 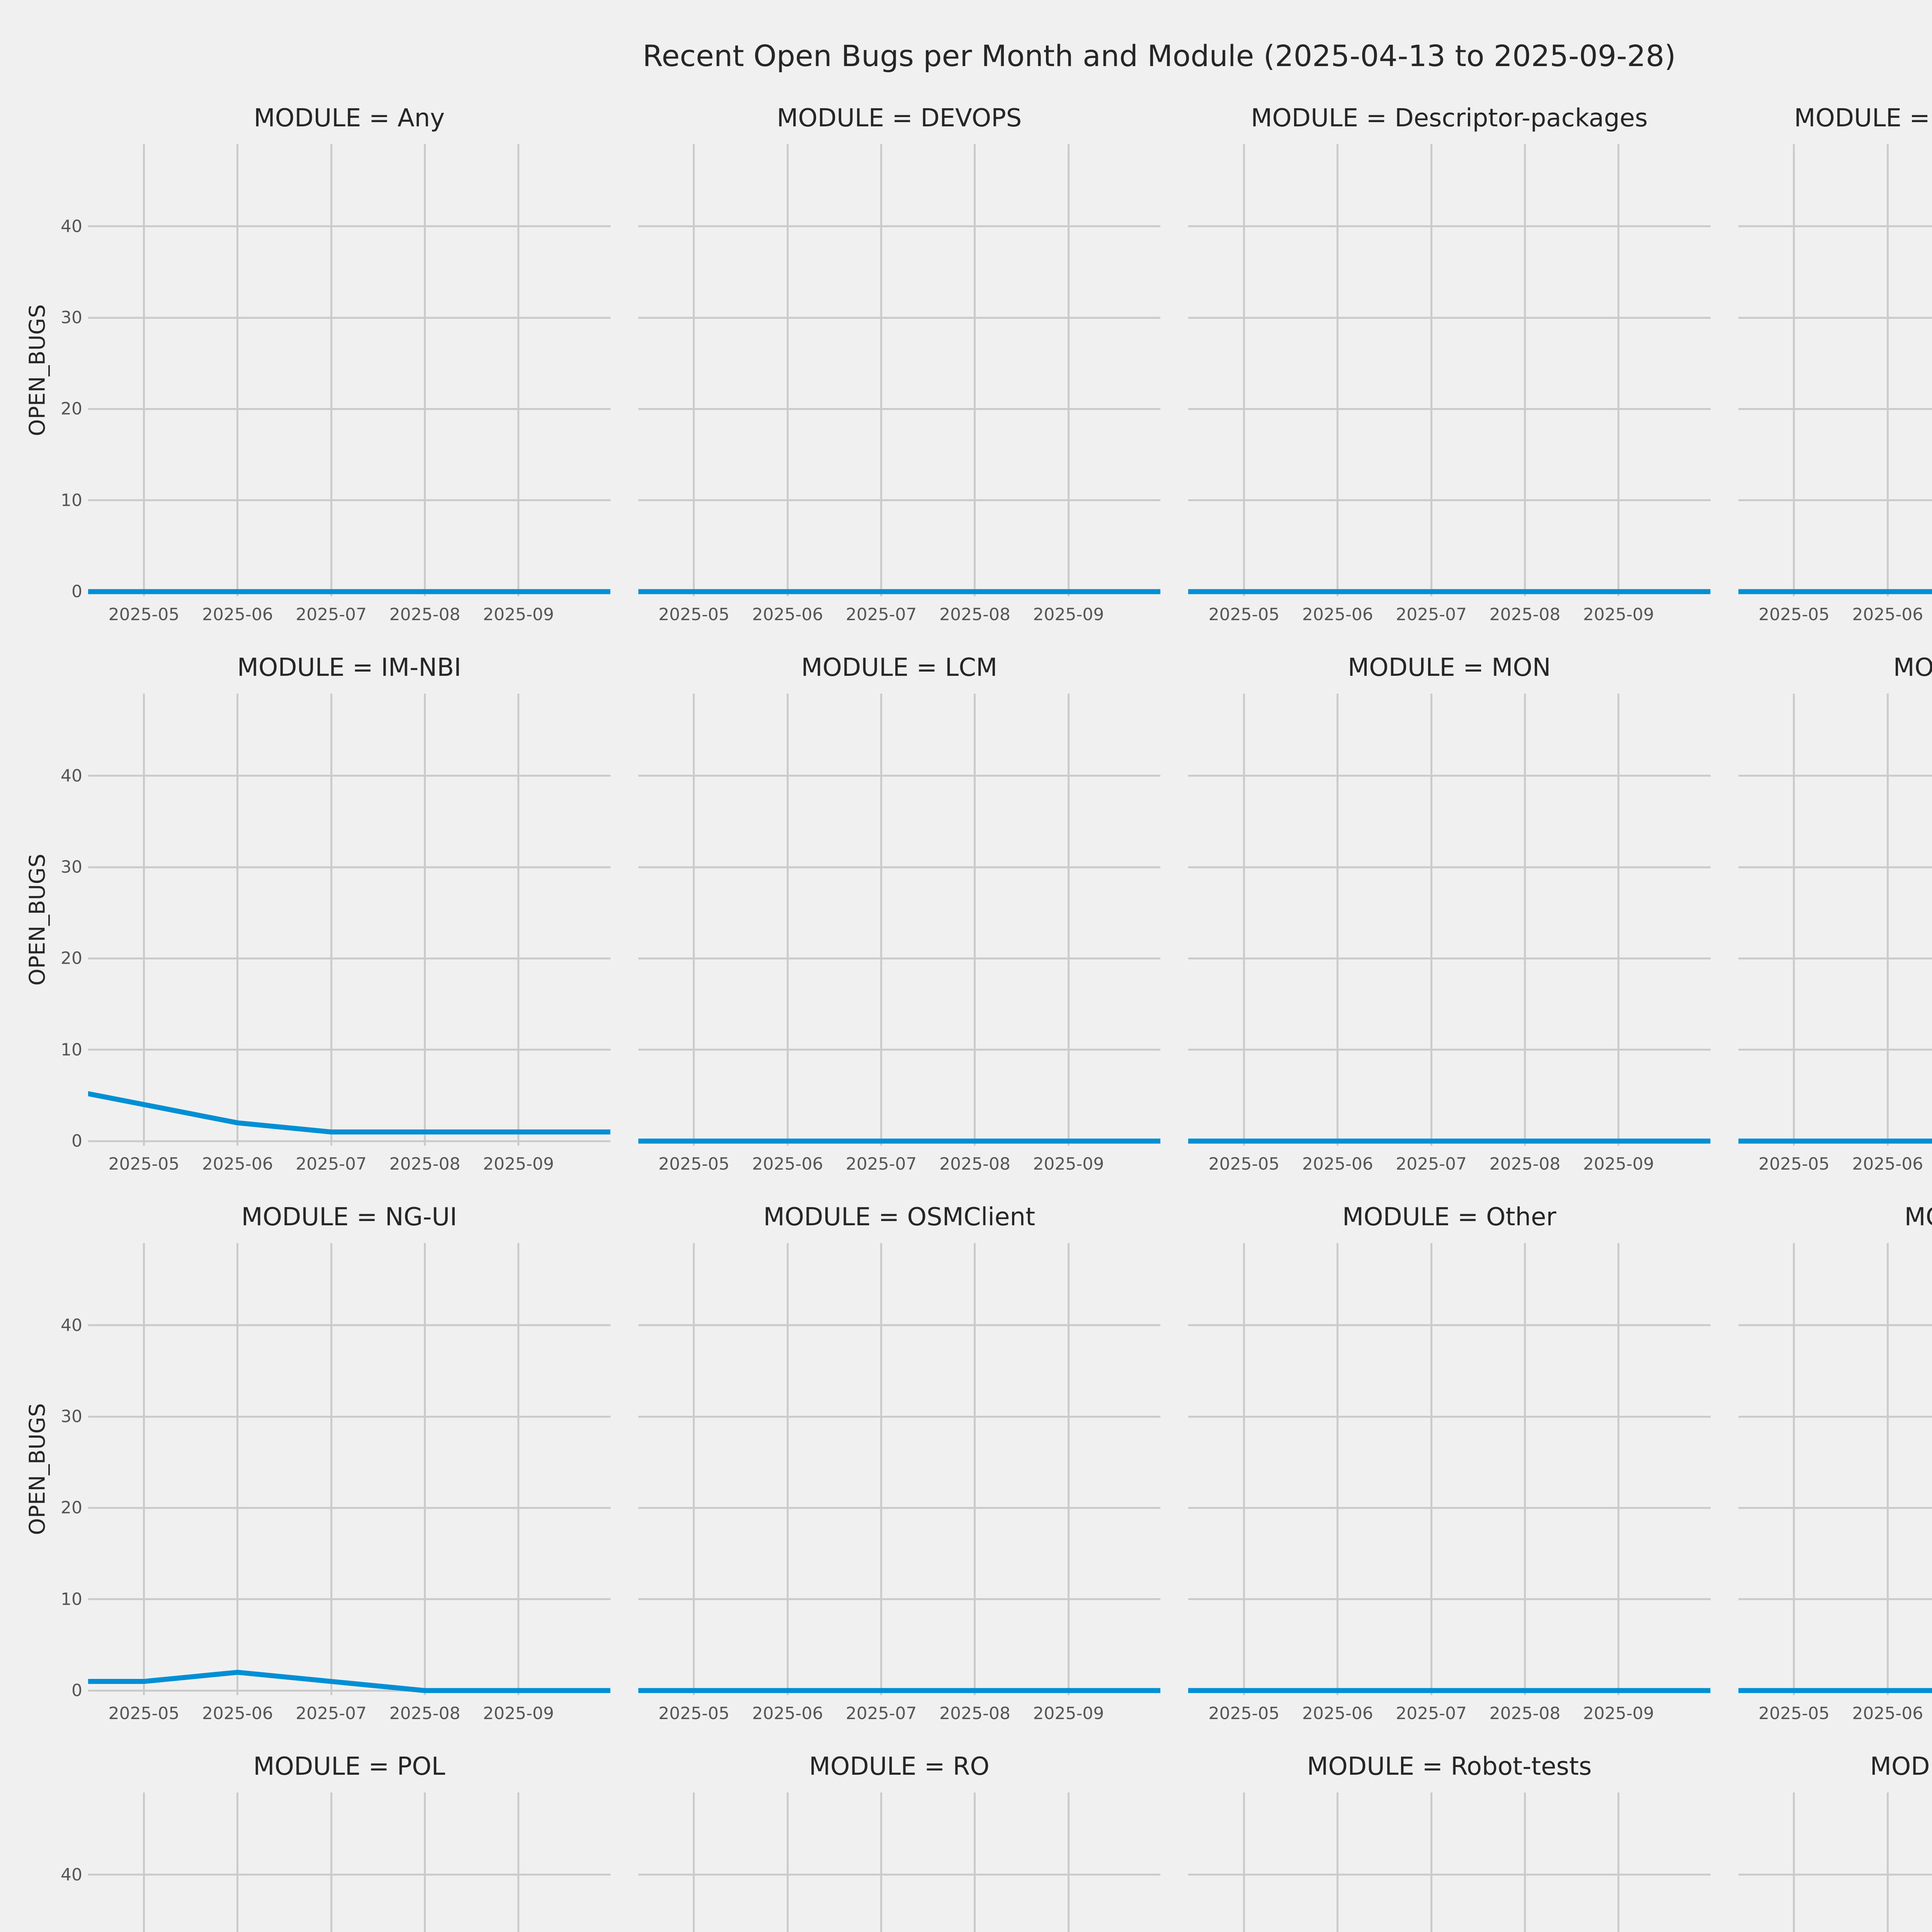 What do you see at coordinates (1449, 119) in the screenshot?
I see `facet-title: MODULE = Descriptor-packages` at bounding box center [1449, 119].